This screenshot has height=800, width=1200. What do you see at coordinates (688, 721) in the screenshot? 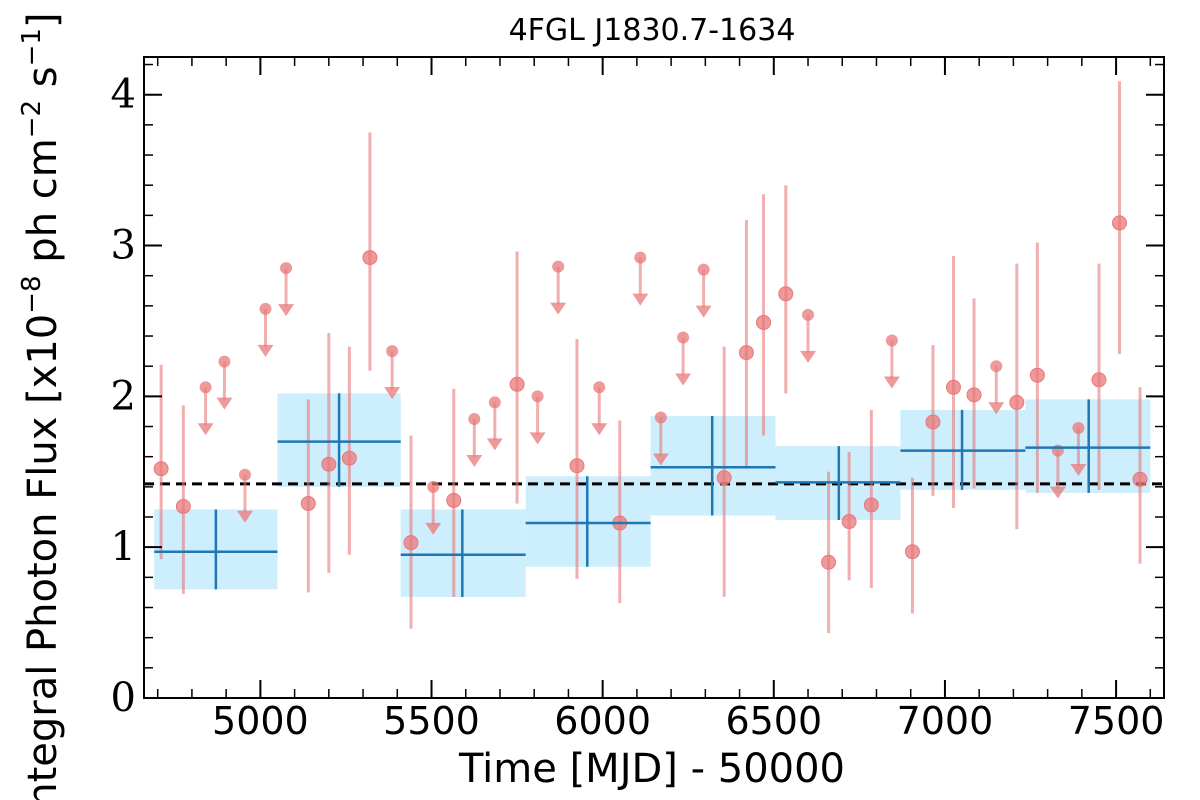
I see `x-tick-labels: 5000 5500 6000 6500 7000 7500` at bounding box center [688, 721].